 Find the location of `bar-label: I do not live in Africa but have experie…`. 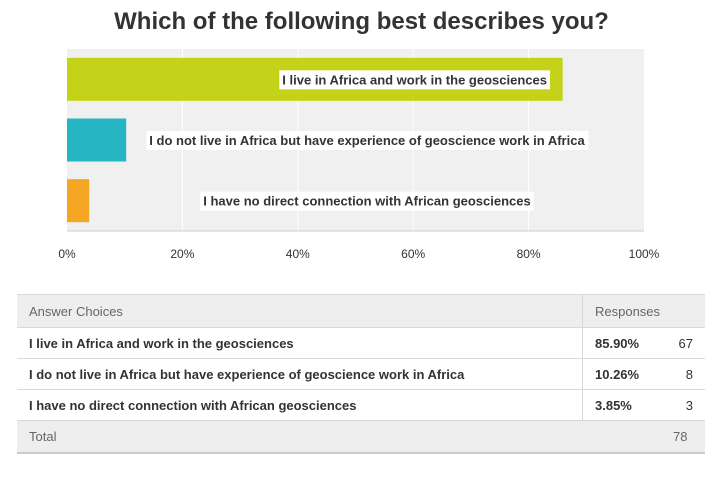

bar-label: I do not live in Africa but have experie… is located at coordinates (367, 140).